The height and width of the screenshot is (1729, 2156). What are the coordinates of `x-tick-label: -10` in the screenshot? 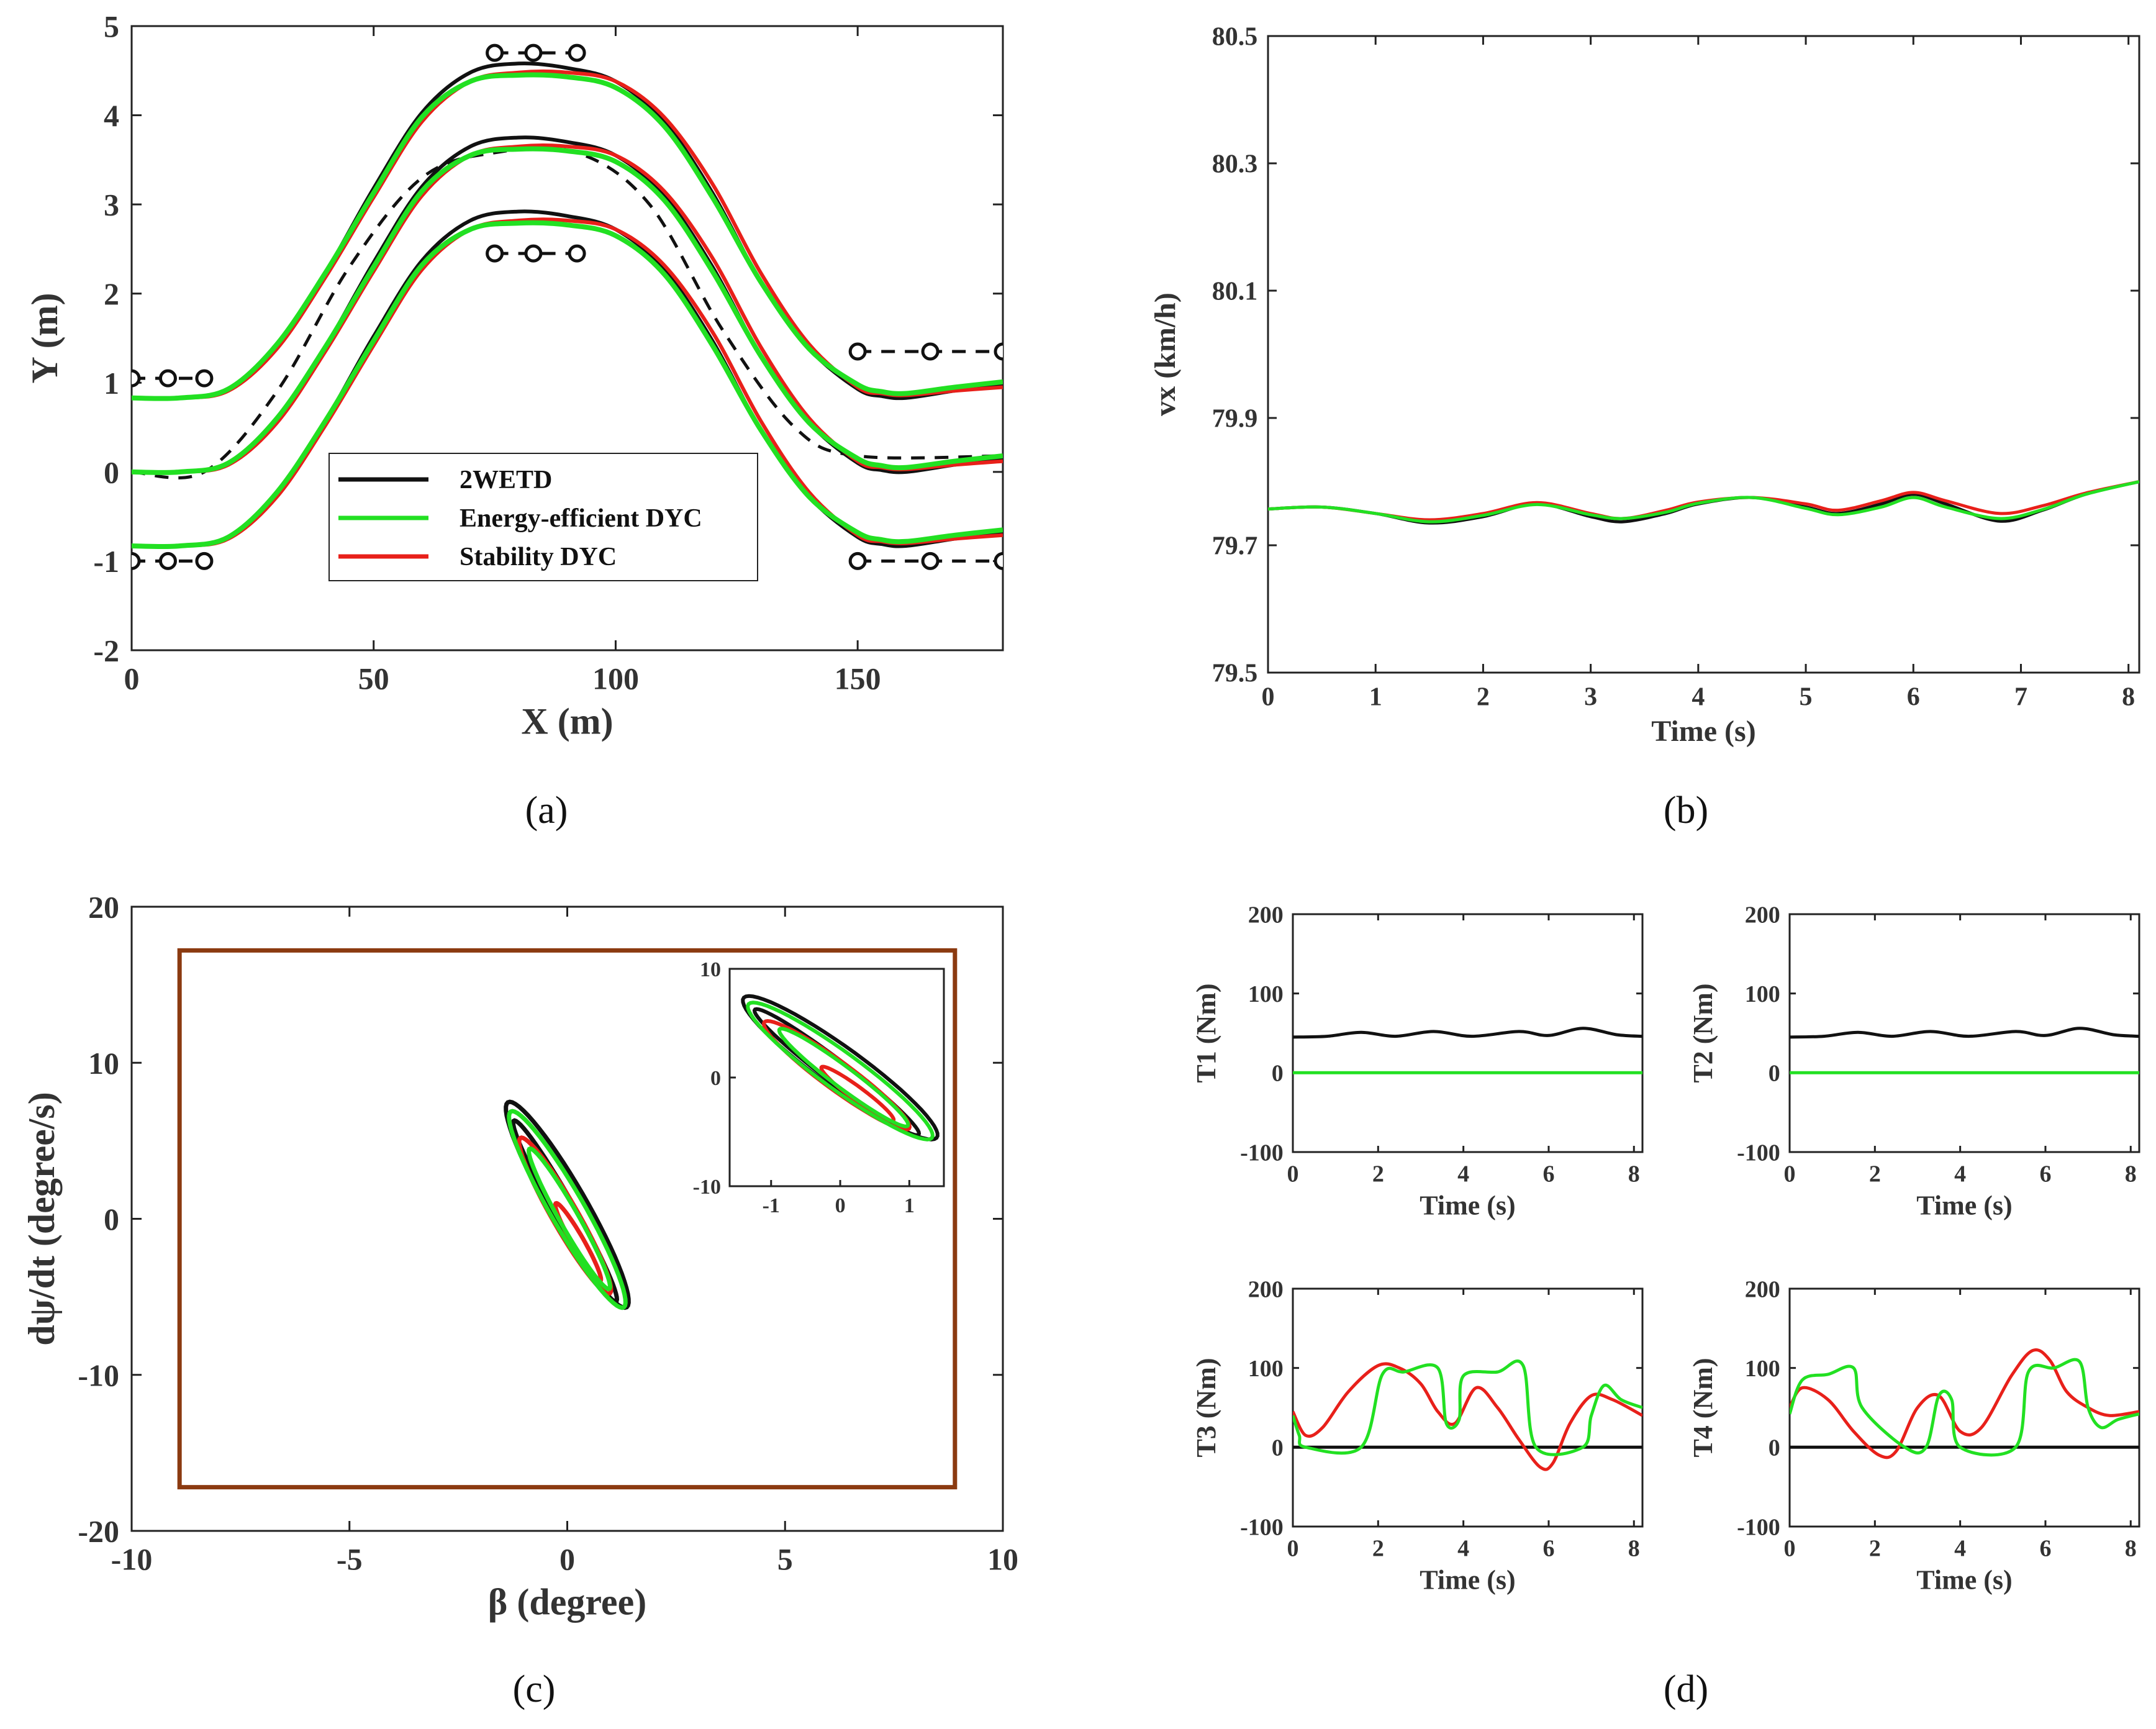 It's located at (132, 1559).